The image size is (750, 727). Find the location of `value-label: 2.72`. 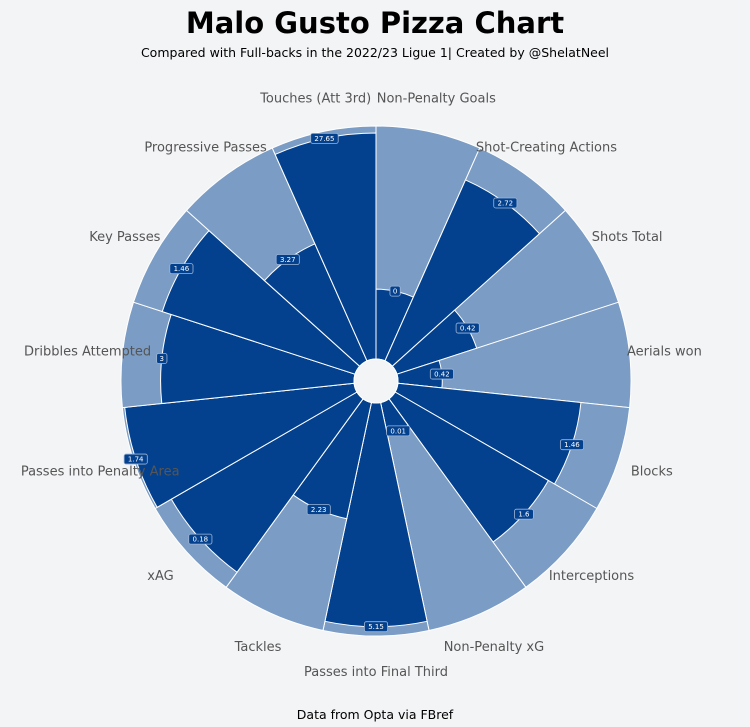

value-label: 2.72 is located at coordinates (506, 203).